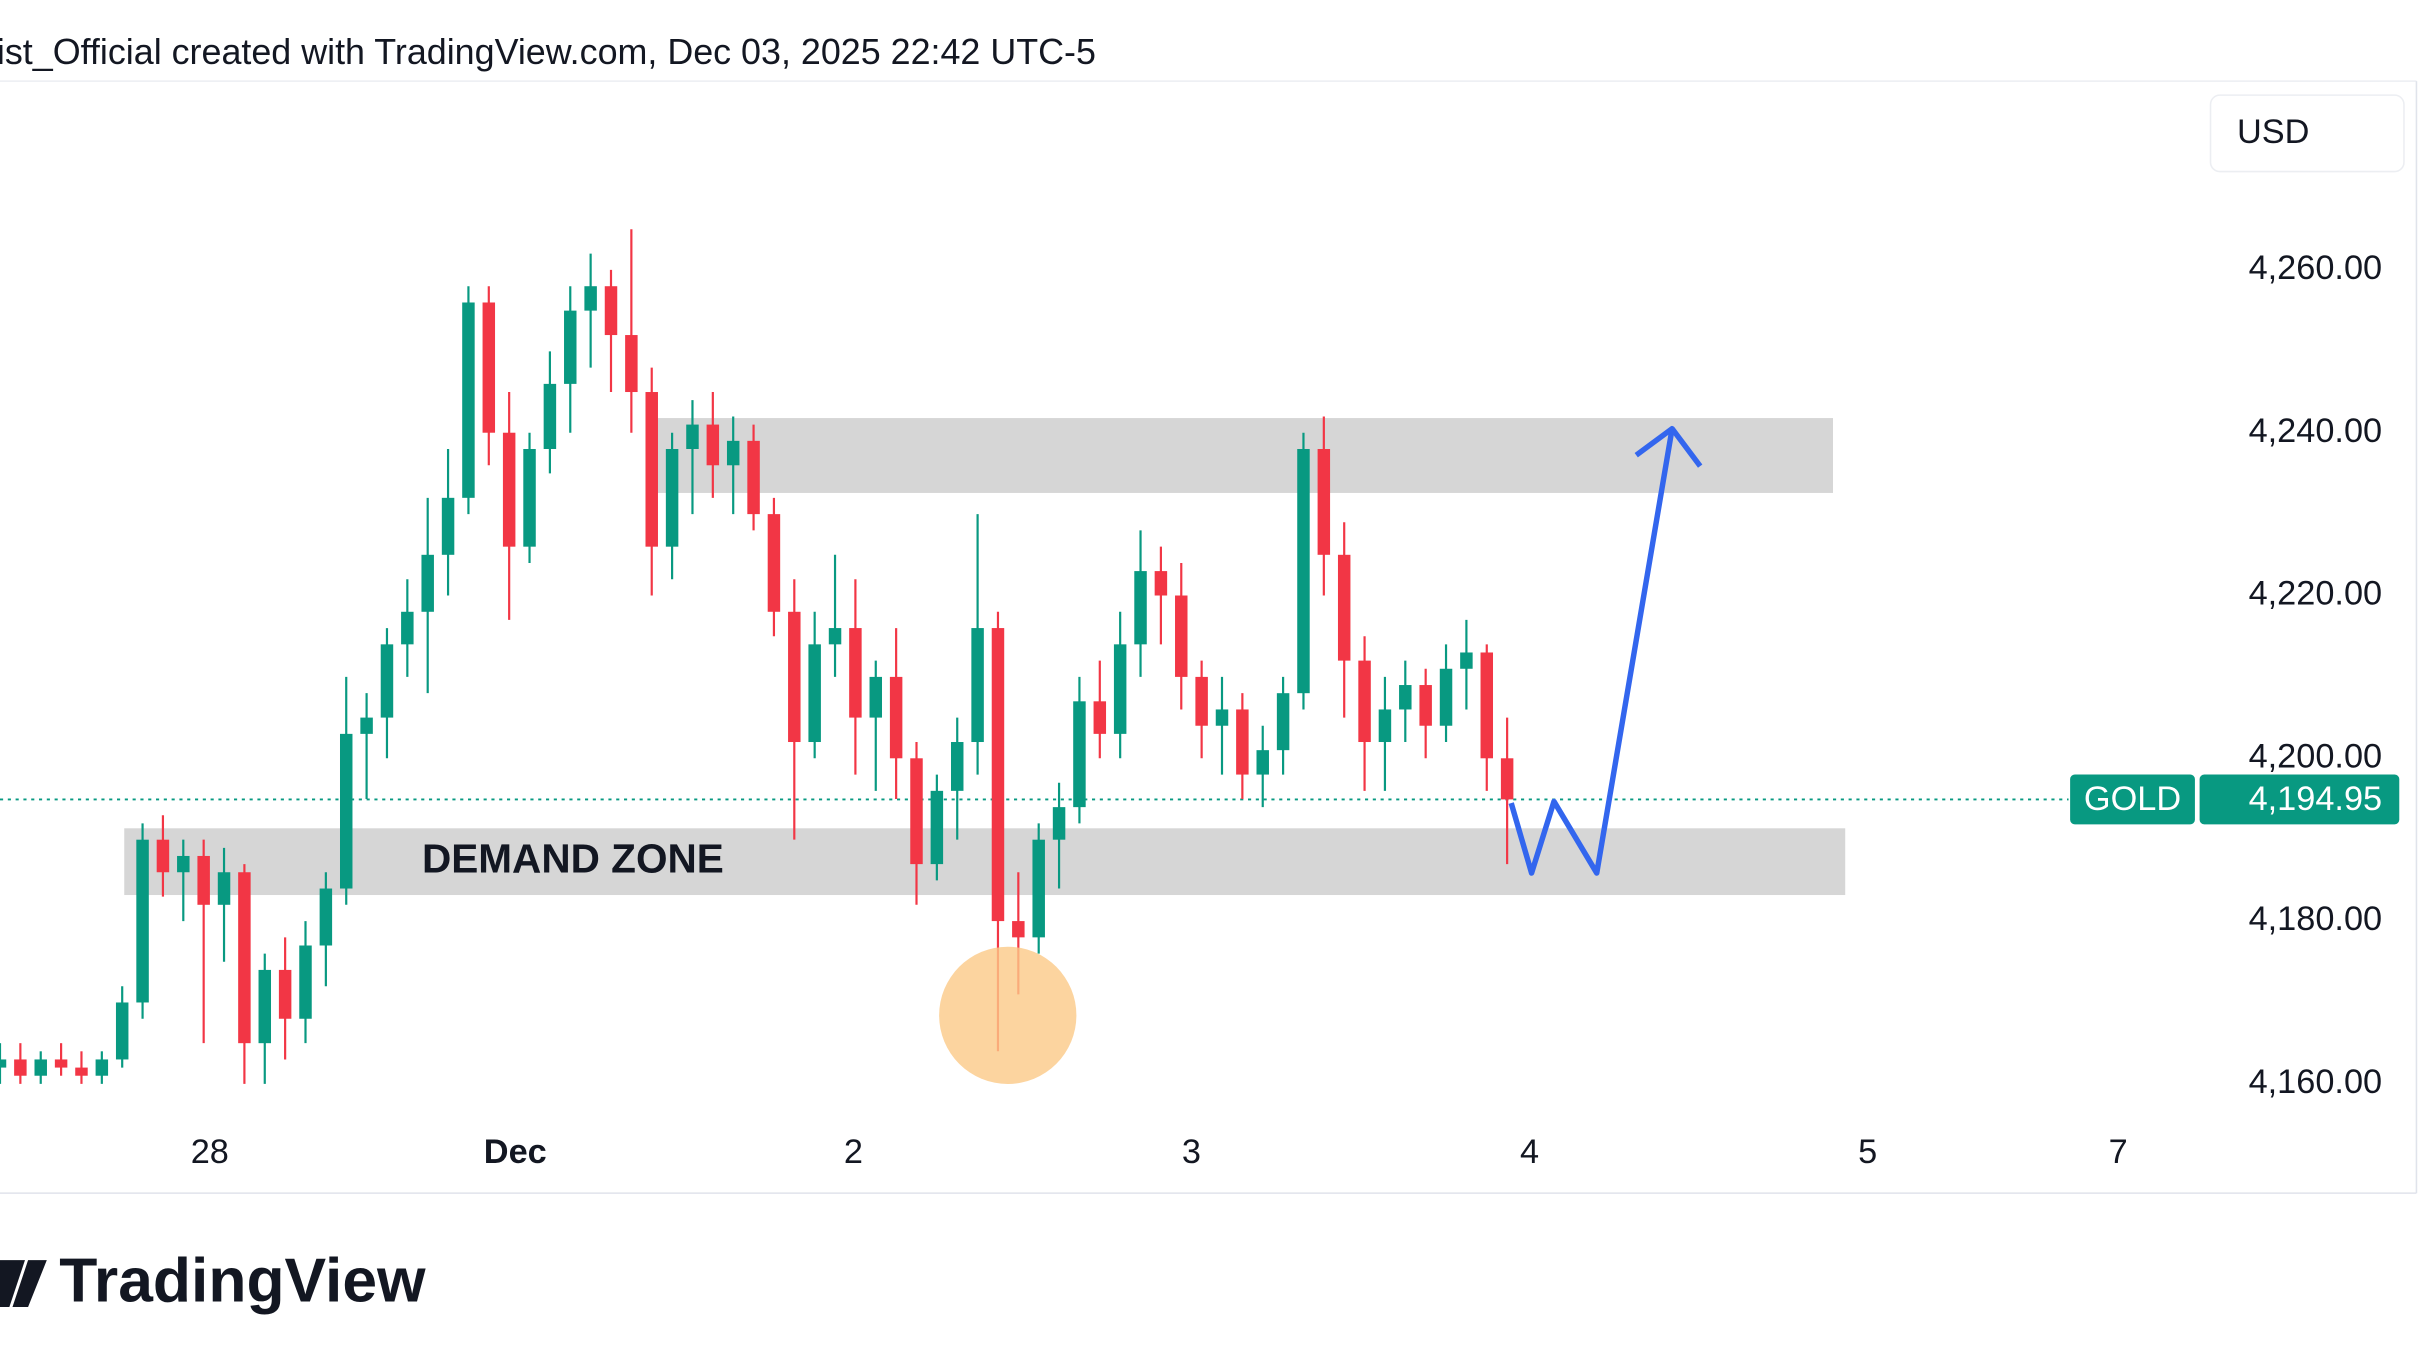  Describe the element at coordinates (242, 1281) in the screenshot. I see `logo-text: TradingView` at that location.